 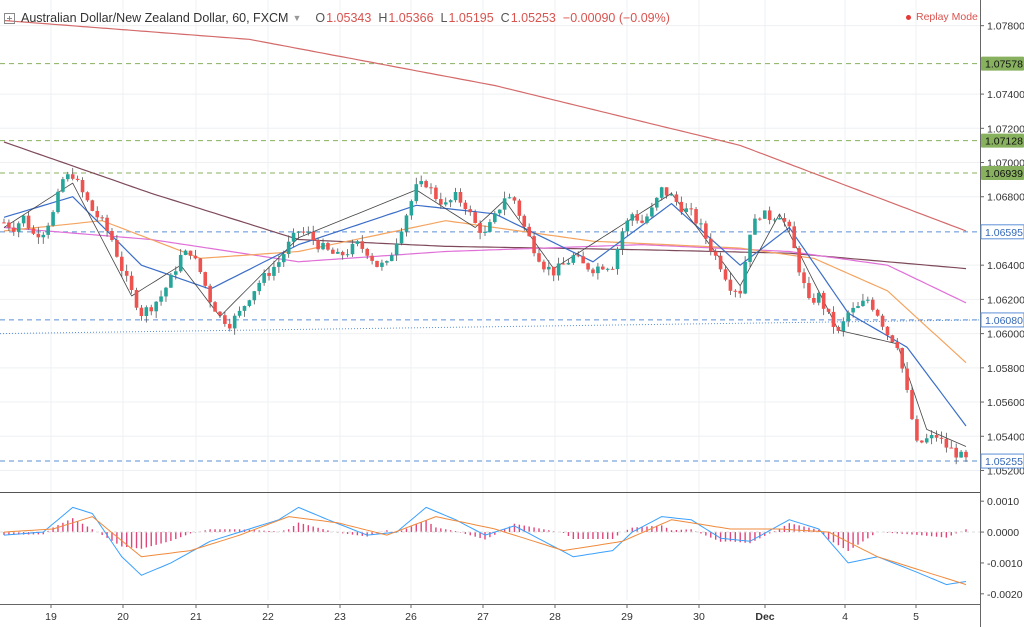 What do you see at coordinates (1005, 437) in the screenshot?
I see `y-tick-label: 1.05400` at bounding box center [1005, 437].